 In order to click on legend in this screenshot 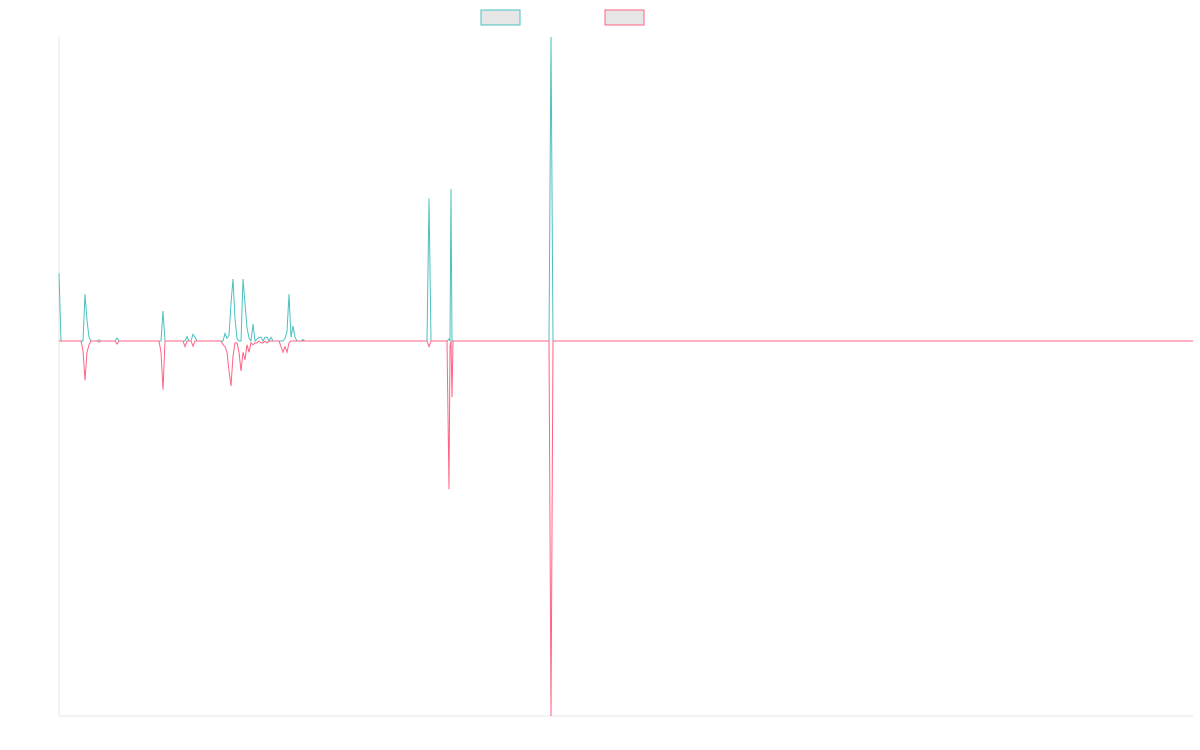, I will do `click(562, 17)`.